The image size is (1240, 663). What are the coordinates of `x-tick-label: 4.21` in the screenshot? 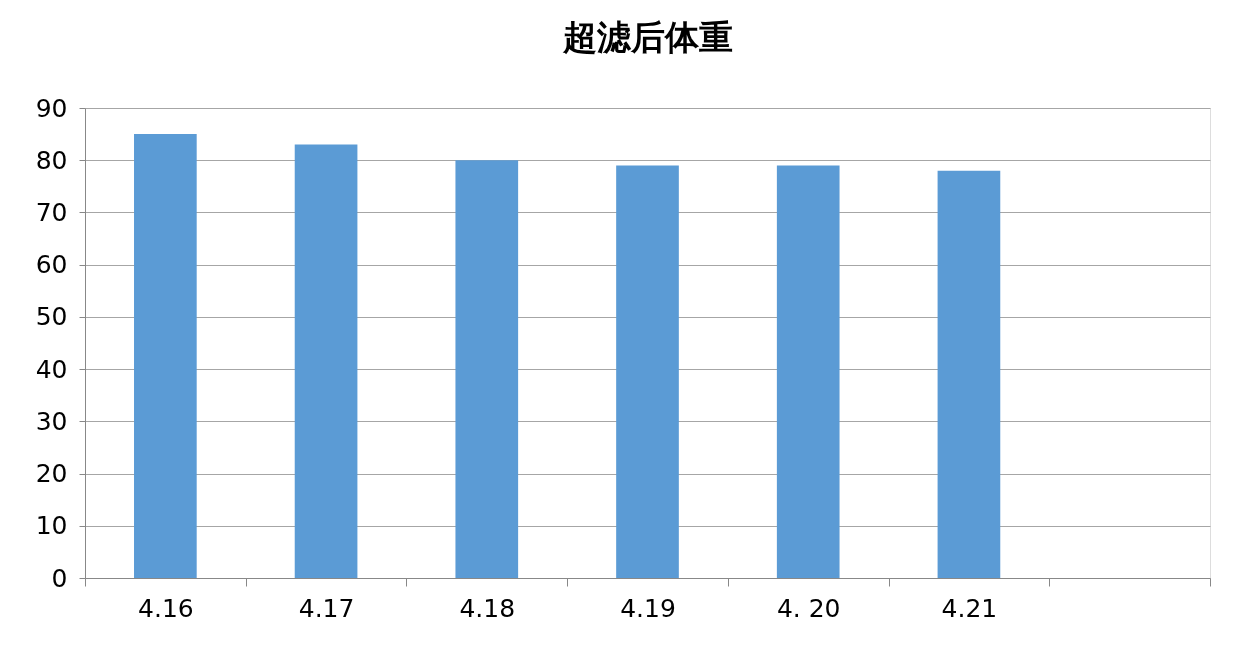 It's located at (969, 608).